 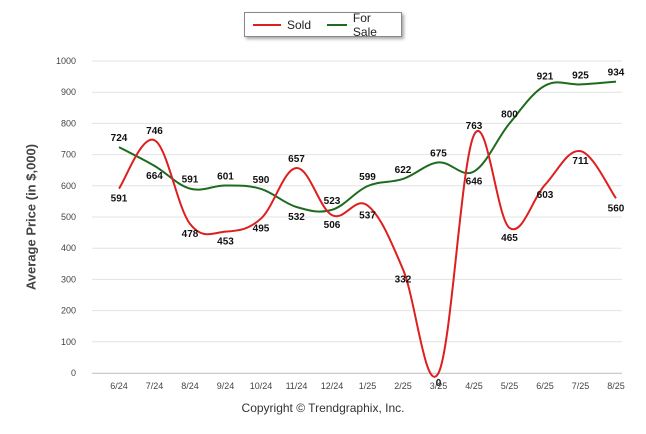 I want to click on data-label-sold: 560, so click(x=616, y=208).